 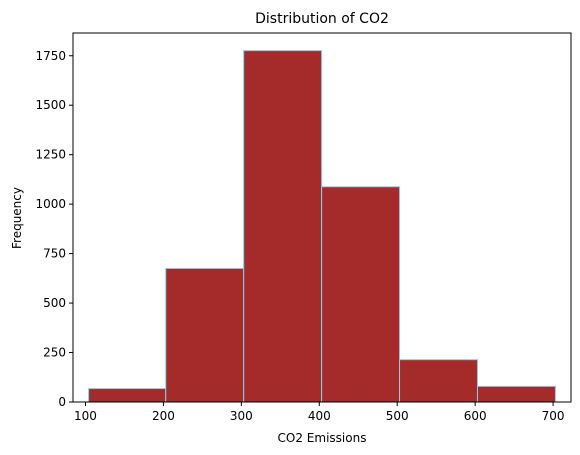 What do you see at coordinates (241, 416) in the screenshot?
I see `x-tick-label: 300` at bounding box center [241, 416].